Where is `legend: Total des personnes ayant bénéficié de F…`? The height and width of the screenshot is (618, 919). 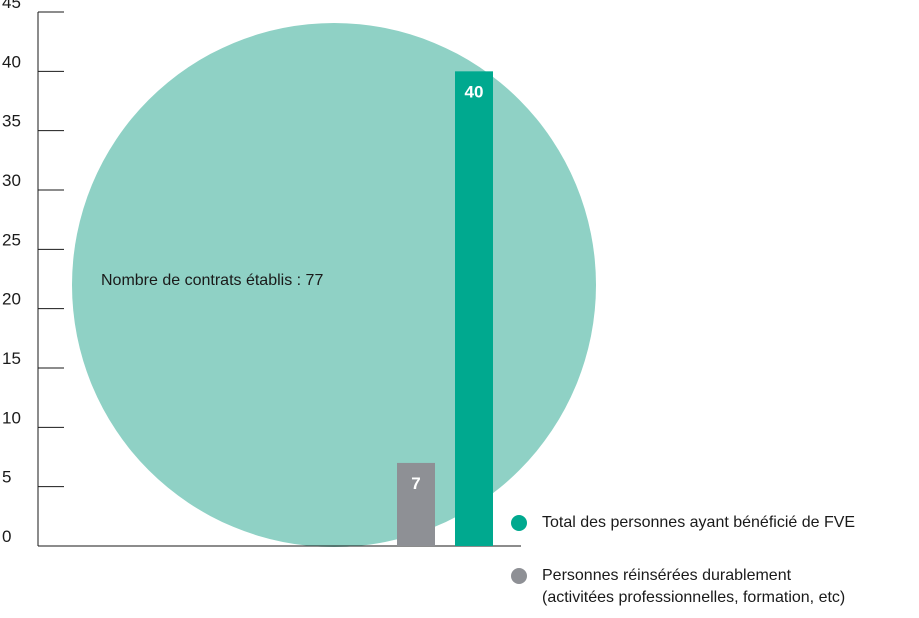 legend: Total des personnes ayant bénéficié de F… is located at coordinates (713, 523).